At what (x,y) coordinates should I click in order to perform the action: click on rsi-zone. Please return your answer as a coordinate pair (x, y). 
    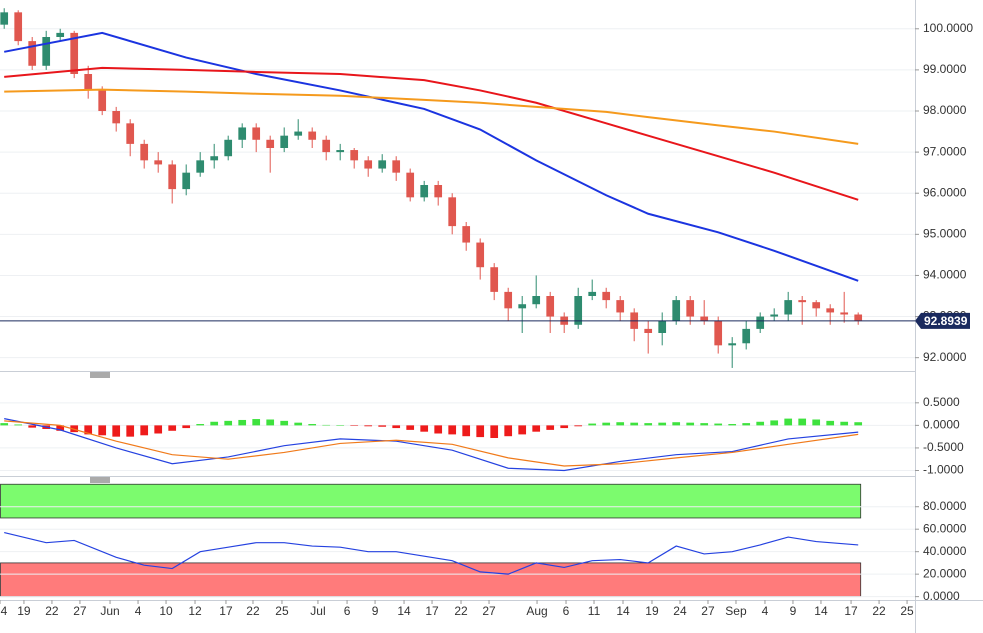
    Looking at the image, I should click on (431, 501).